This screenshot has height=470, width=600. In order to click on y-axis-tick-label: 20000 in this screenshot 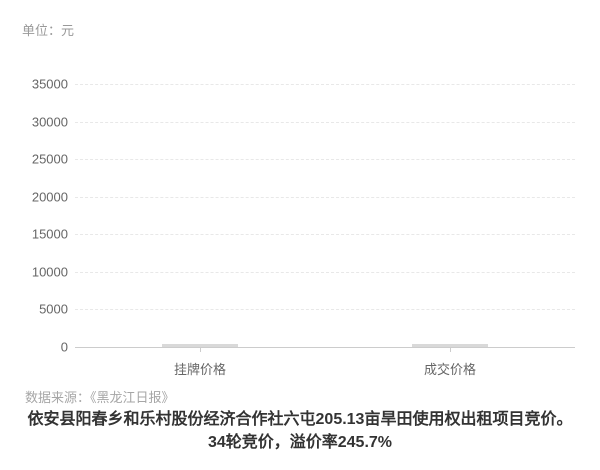, I will do `click(49, 197)`.